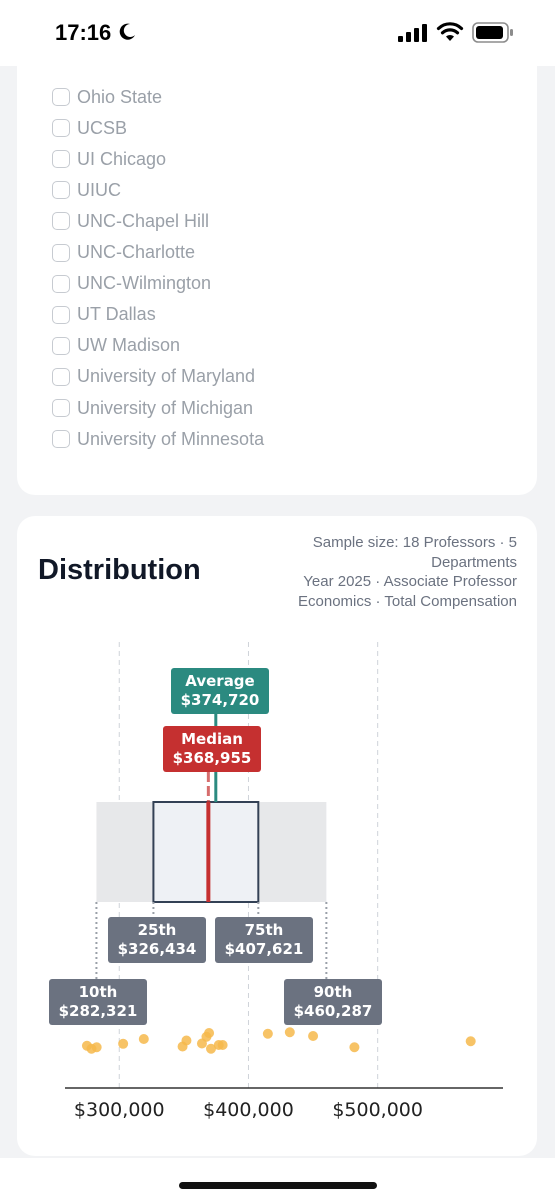 Image resolution: width=555 pixels, height=1200 pixels. What do you see at coordinates (157, 949) in the screenshot?
I see `p25-label-value: $326,434` at bounding box center [157, 949].